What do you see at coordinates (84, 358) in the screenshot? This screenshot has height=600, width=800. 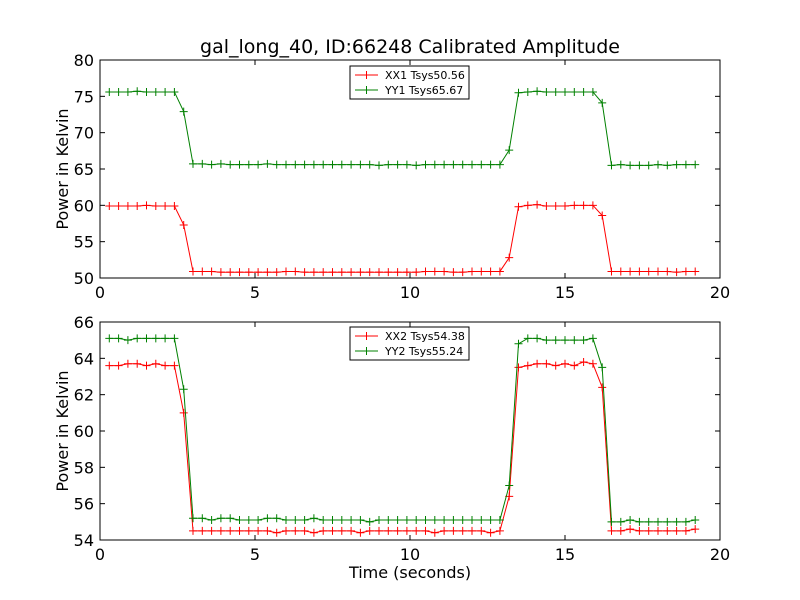 I see `y-tick-label: 64` at bounding box center [84, 358].